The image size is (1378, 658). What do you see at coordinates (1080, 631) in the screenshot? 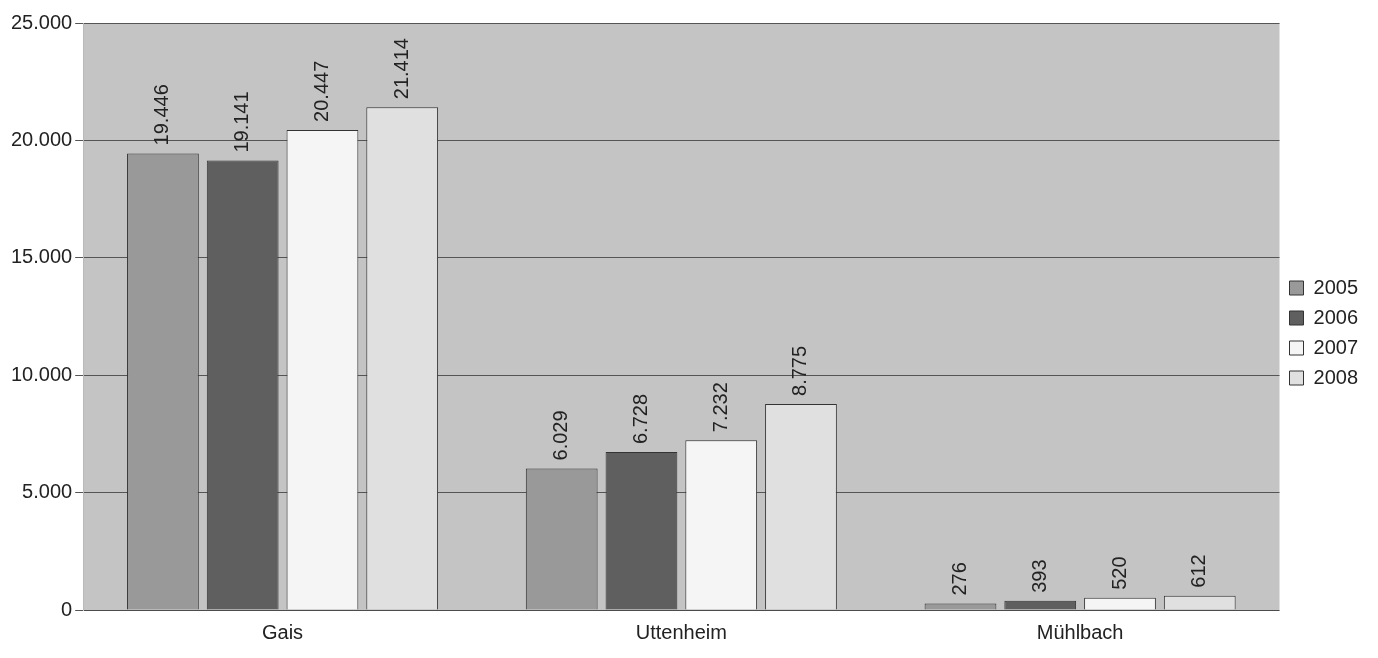
I see `x-tick-label: Mühlbach` at bounding box center [1080, 631].